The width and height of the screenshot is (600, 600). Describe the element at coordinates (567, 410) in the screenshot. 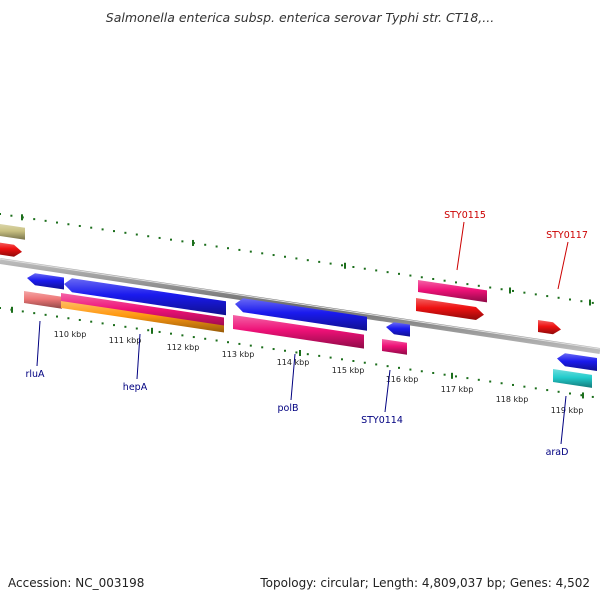

I see `tick-label: 119 kbp` at that location.